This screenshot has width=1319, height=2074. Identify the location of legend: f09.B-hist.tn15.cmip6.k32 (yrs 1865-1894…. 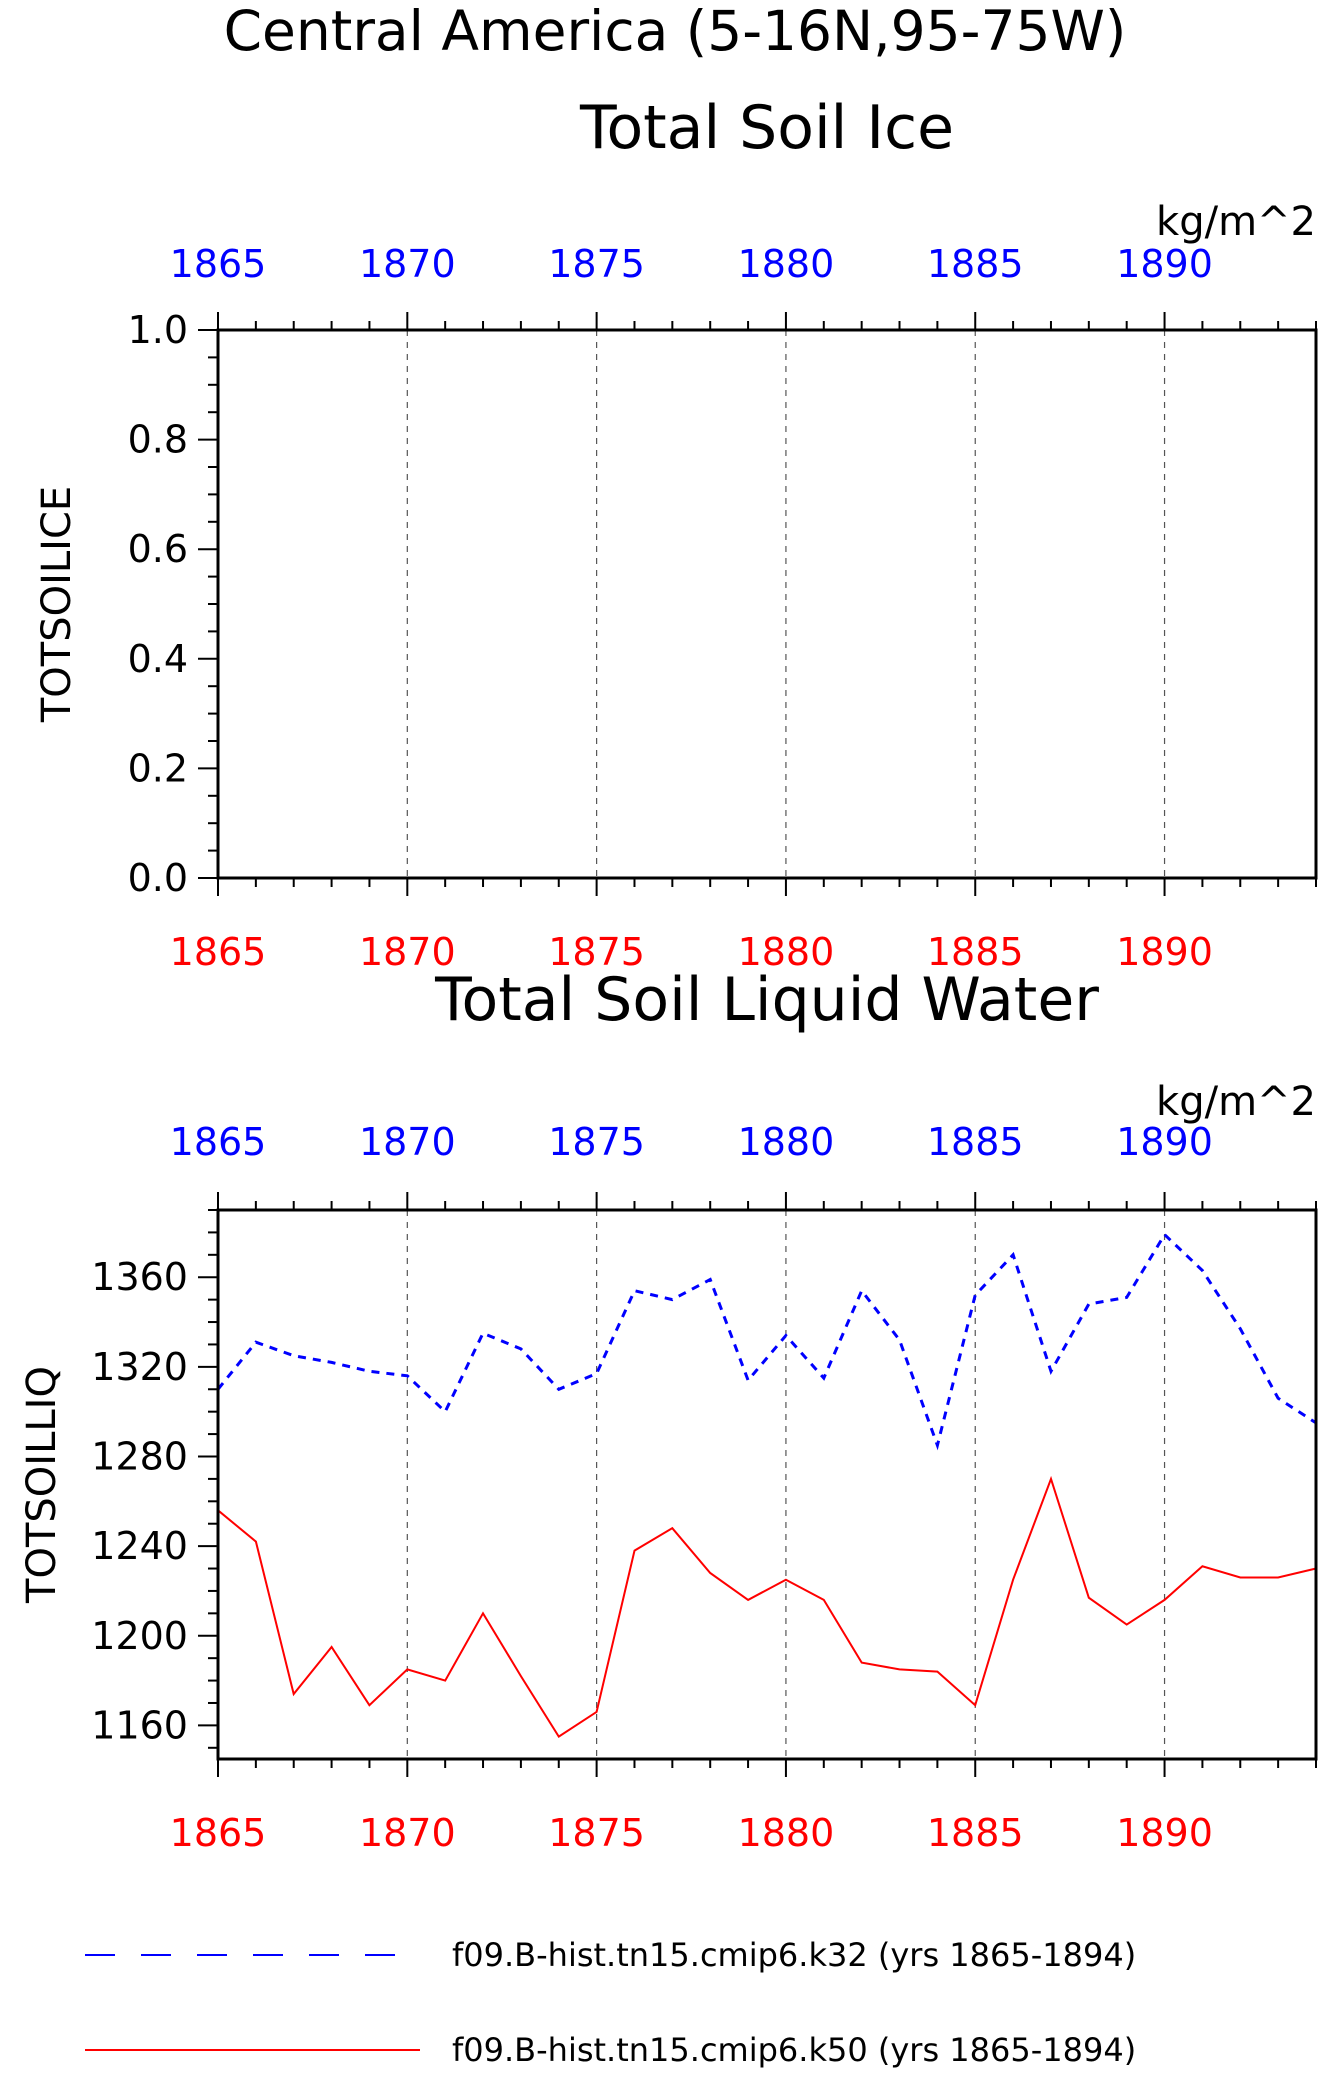
(610, 2002).